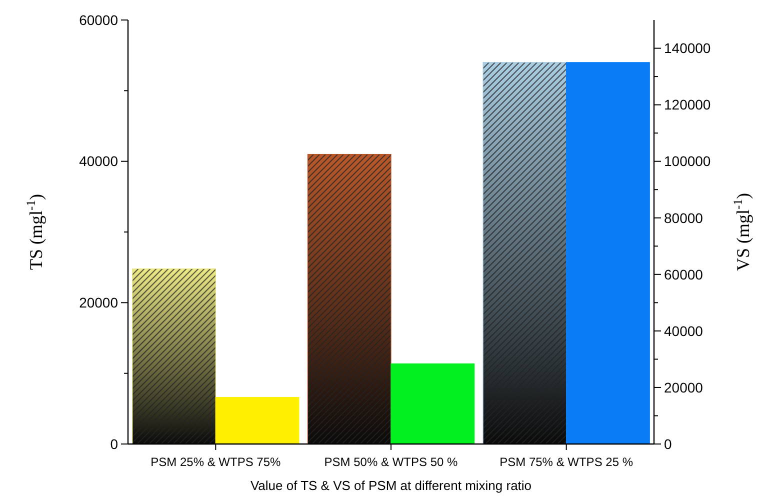 This screenshot has height=500, width=761. What do you see at coordinates (391, 462) in the screenshot?
I see `x-tick-label: PSM 50% & WTPS 50 %` at bounding box center [391, 462].